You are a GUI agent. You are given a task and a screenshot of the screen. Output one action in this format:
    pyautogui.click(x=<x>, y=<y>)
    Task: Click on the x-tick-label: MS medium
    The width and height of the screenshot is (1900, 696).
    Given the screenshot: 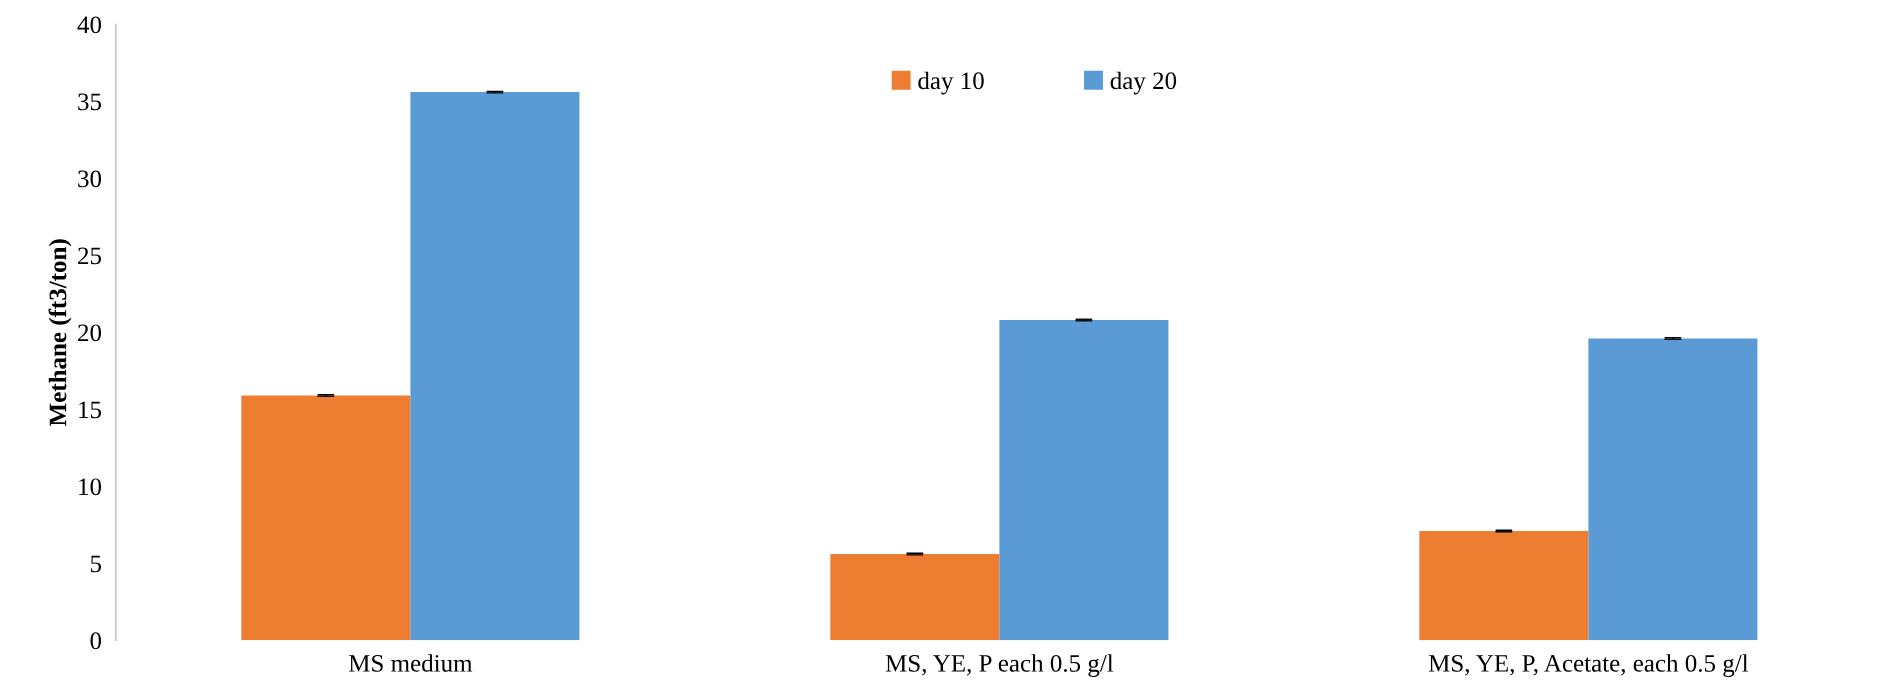 What is the action you would take?
    pyautogui.click(x=410, y=663)
    